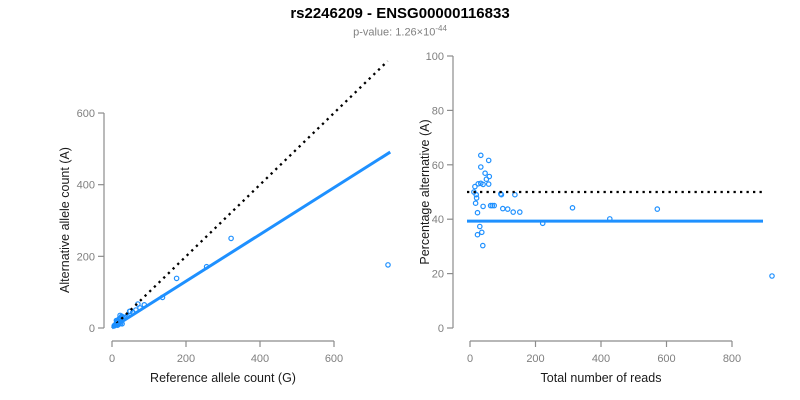 This screenshot has height=400, width=800. Describe the element at coordinates (441, 329) in the screenshot. I see `right-y-tick-label: 0` at that location.